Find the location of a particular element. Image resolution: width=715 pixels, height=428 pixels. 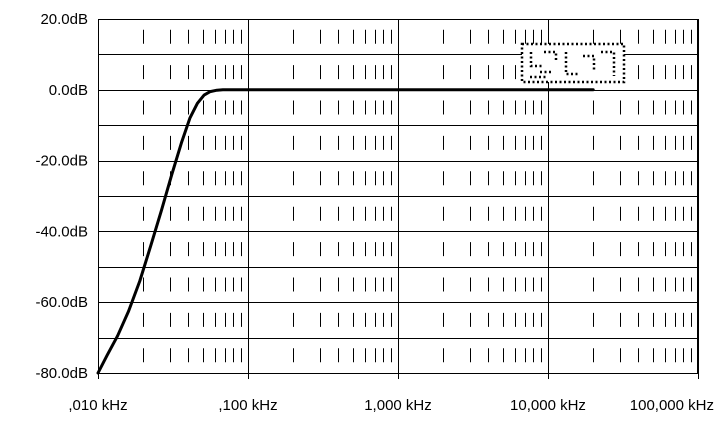

x-tick-label: 100,000 kHz is located at coordinates (672, 405).